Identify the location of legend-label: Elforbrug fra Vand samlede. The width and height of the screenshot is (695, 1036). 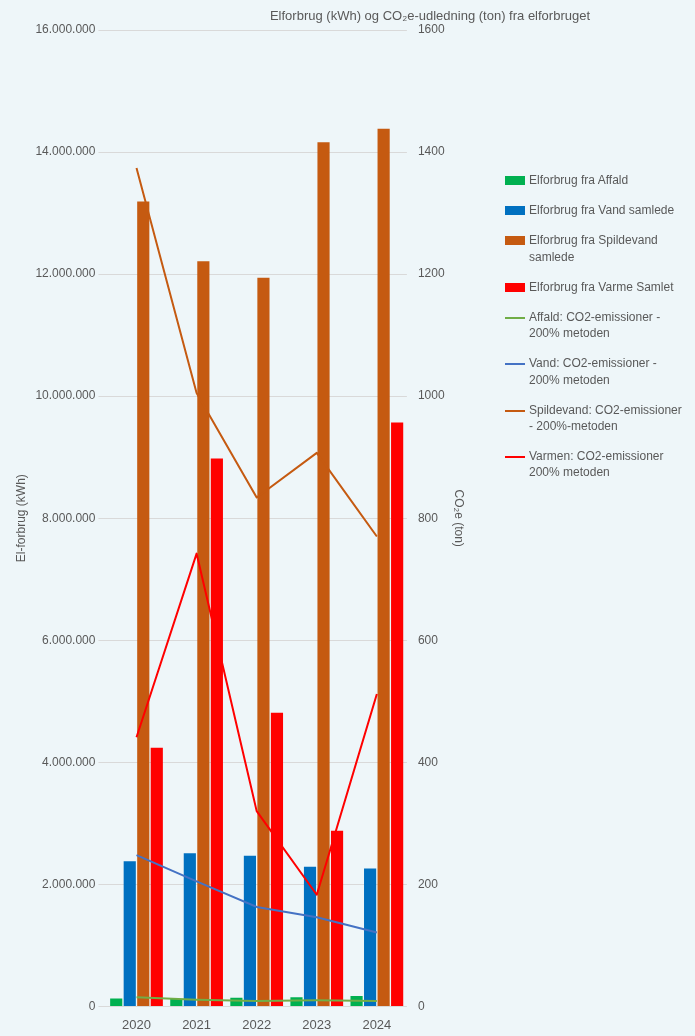
(602, 210).